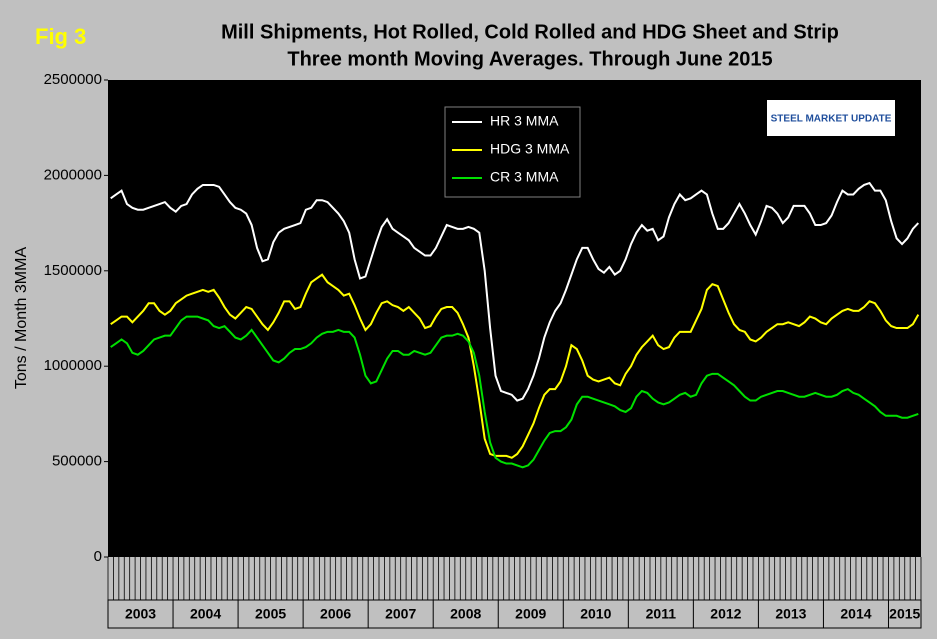  Describe the element at coordinates (270, 614) in the screenshot. I see `x-tick-label: 2005` at that location.